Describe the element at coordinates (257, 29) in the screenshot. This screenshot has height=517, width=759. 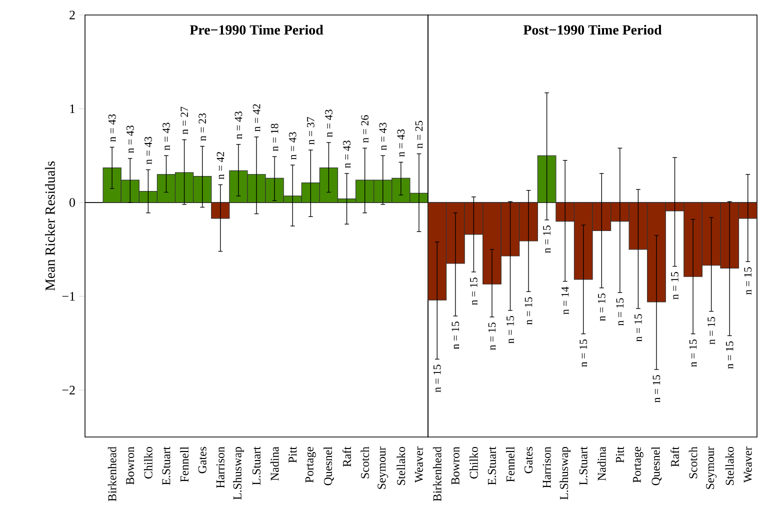
I see `text: Pre−1990 Time Period` at that location.